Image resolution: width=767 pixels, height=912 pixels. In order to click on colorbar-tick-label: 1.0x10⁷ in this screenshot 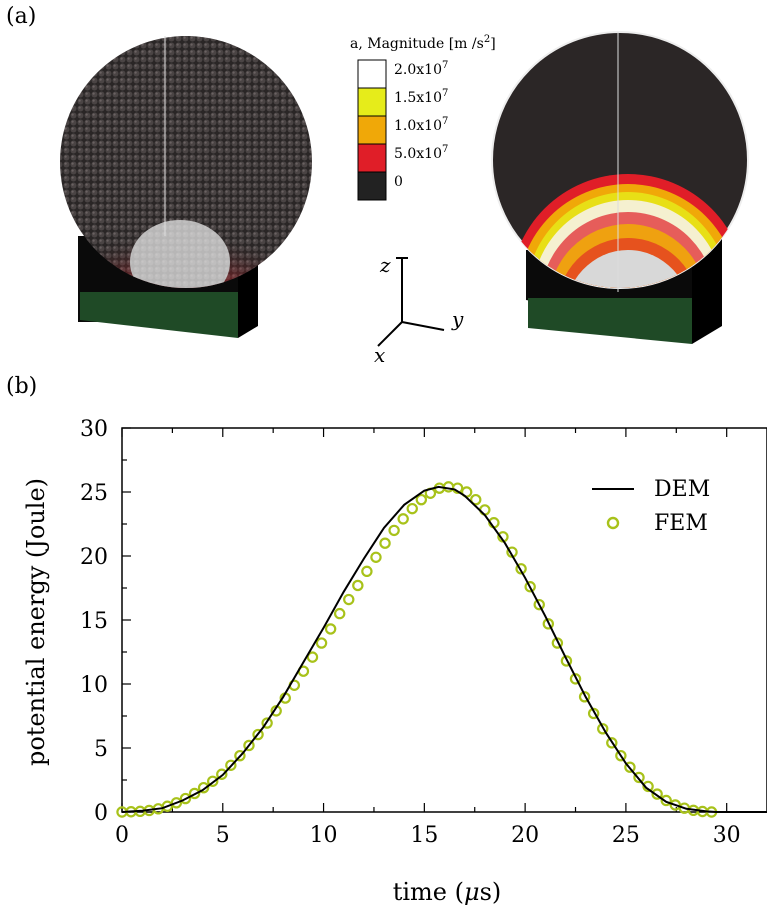, I will do `click(421, 125)`.